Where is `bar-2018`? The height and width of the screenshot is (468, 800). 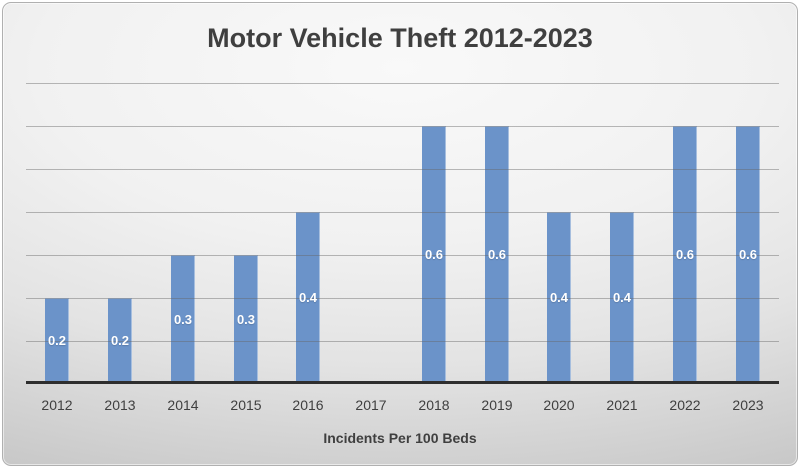 bar-2018 is located at coordinates (434, 255).